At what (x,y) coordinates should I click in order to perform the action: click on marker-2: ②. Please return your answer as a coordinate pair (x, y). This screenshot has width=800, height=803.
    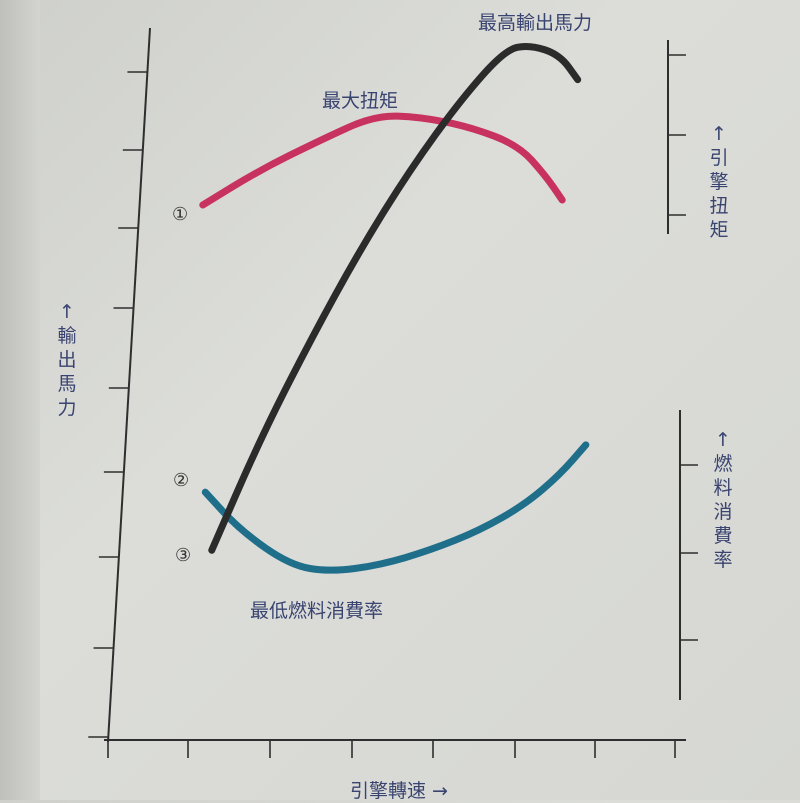
    Looking at the image, I should click on (181, 480).